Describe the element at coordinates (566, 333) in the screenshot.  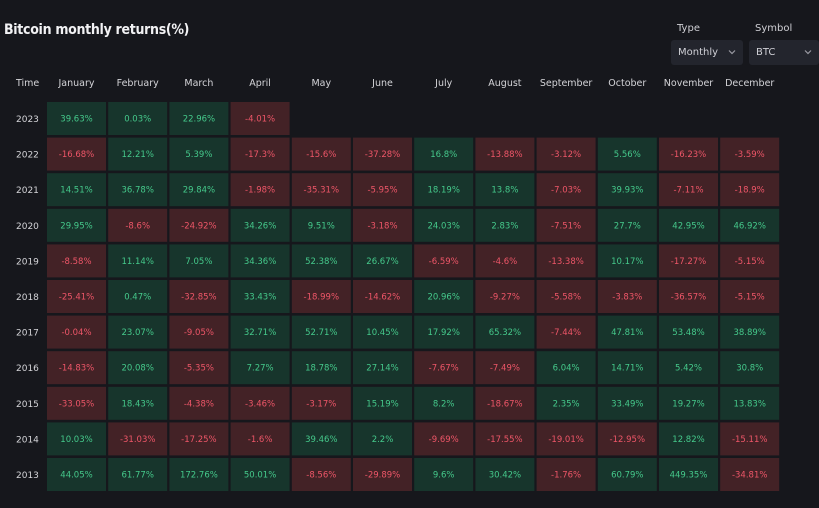
I see `cell-value: -7.44%` at that location.